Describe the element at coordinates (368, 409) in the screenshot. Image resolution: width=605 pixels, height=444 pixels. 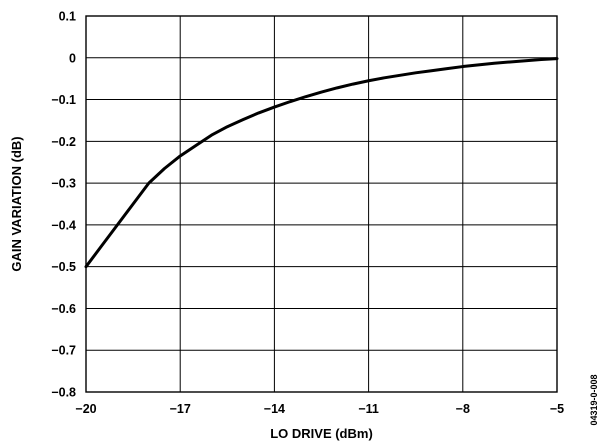
I see `x-tick-label: −11` at that location.